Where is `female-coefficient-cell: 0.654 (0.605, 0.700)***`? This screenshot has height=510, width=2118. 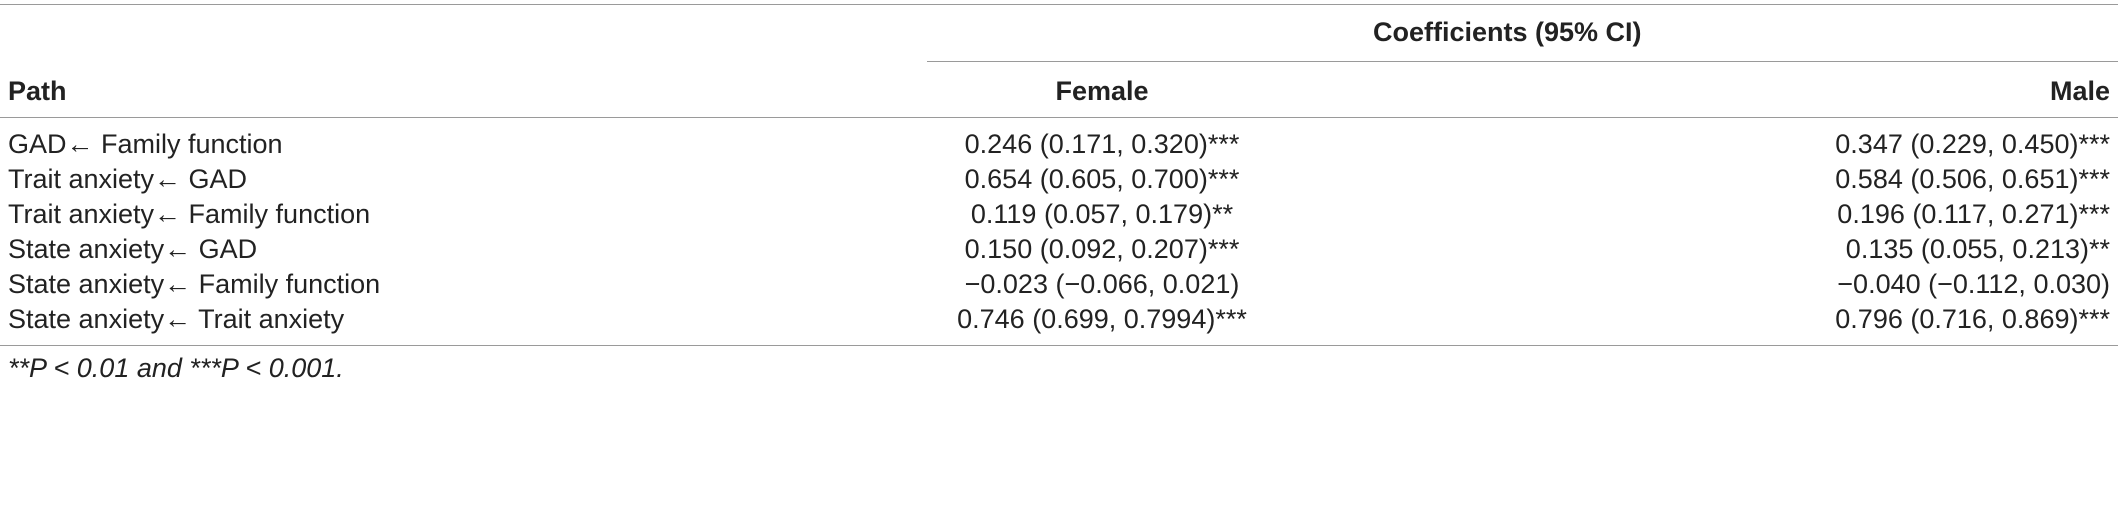 female-coefficient-cell: 0.654 (0.605, 0.700)*** is located at coordinates (1102, 179).